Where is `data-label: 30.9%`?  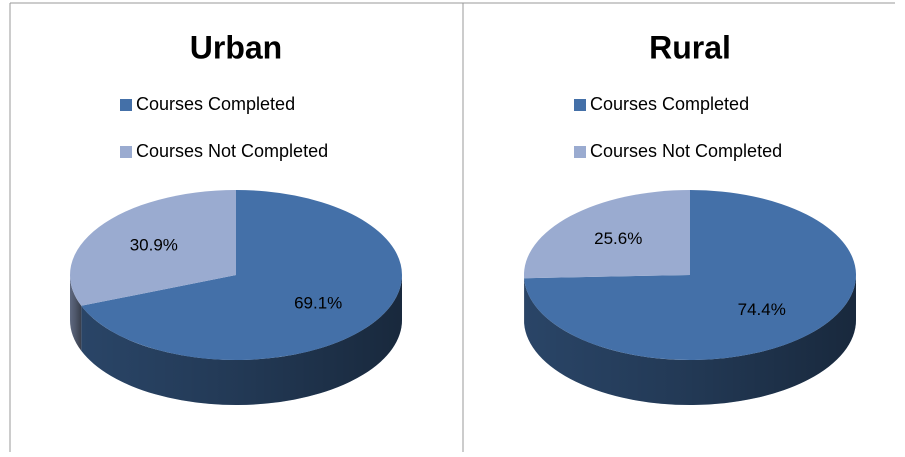
data-label: 30.9% is located at coordinates (154, 245).